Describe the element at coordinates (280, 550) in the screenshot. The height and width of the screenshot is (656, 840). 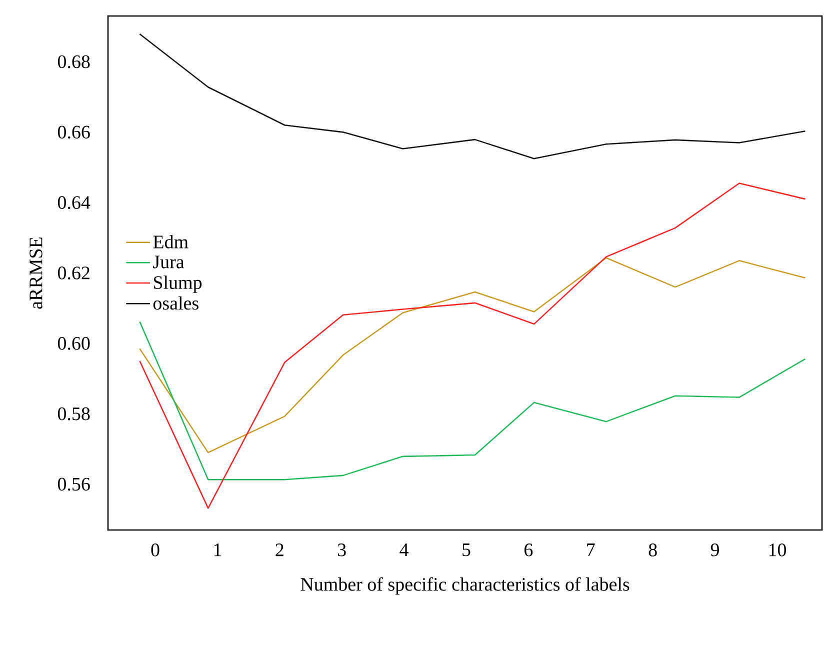
I see `x-tick-label: 2` at that location.